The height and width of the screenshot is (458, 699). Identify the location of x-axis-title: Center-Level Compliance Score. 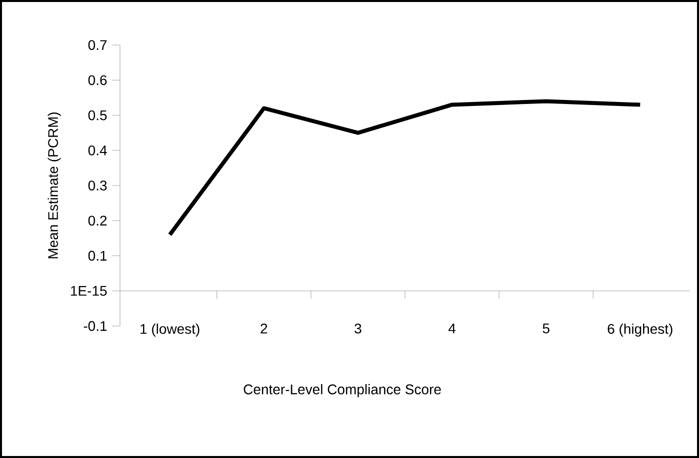
(342, 391).